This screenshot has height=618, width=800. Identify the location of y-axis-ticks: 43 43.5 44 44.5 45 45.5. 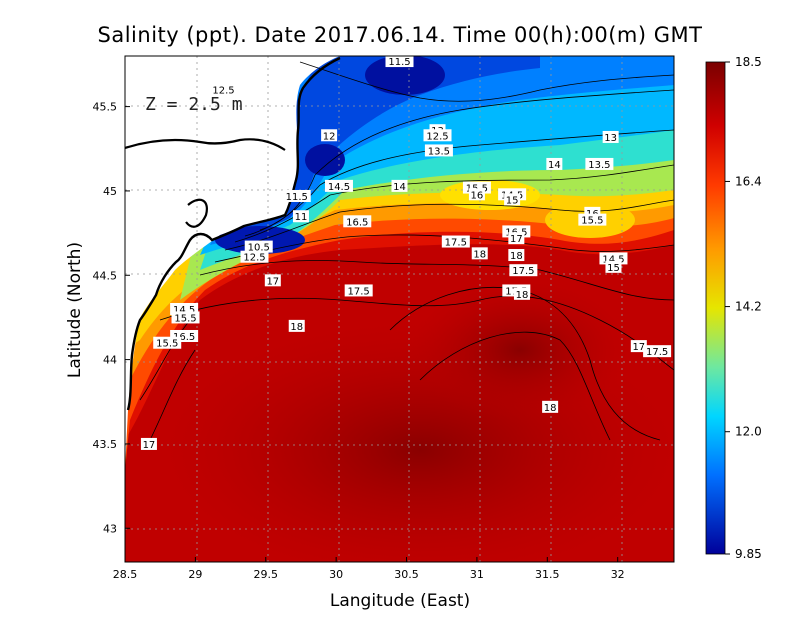
(111, 318).